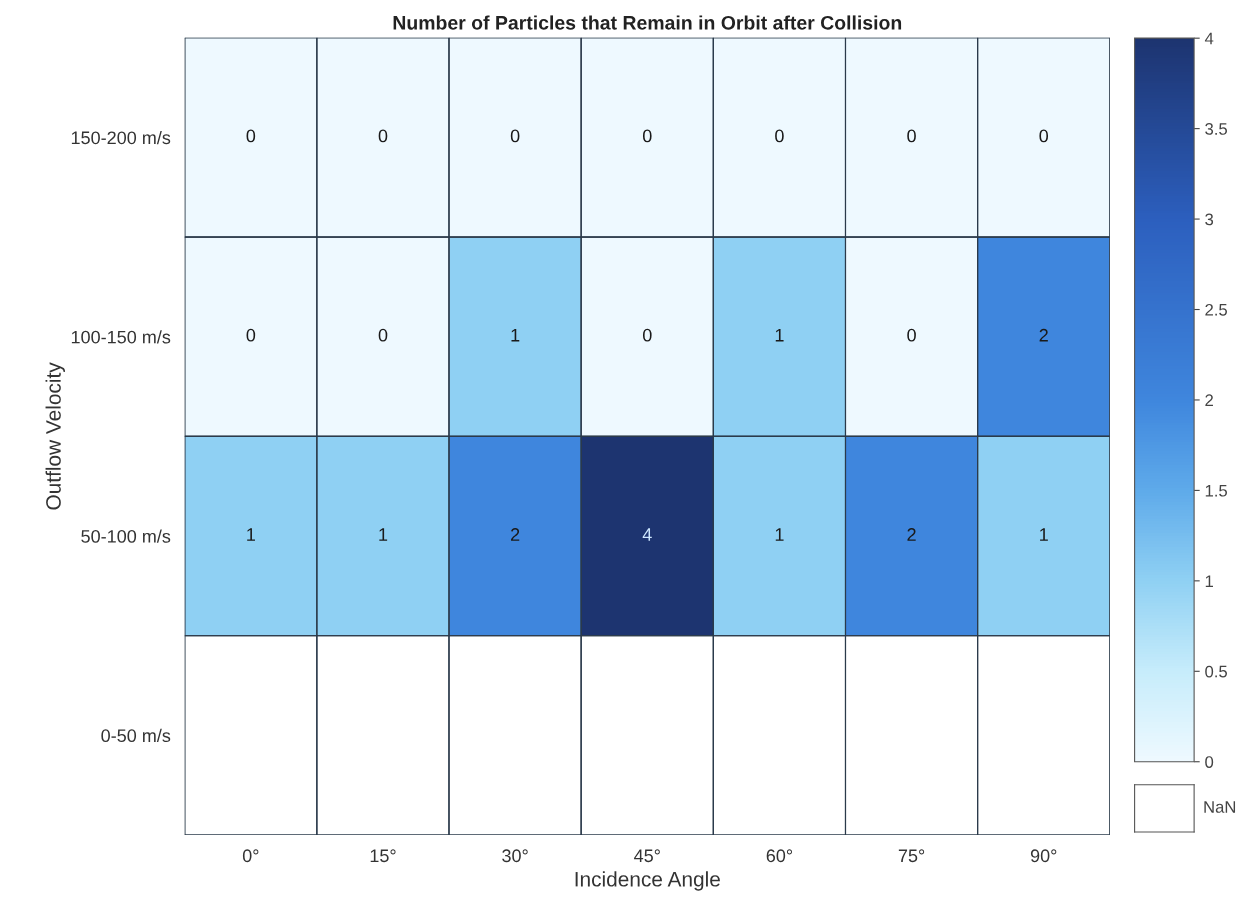  I want to click on data-label: 4, so click(647, 534).